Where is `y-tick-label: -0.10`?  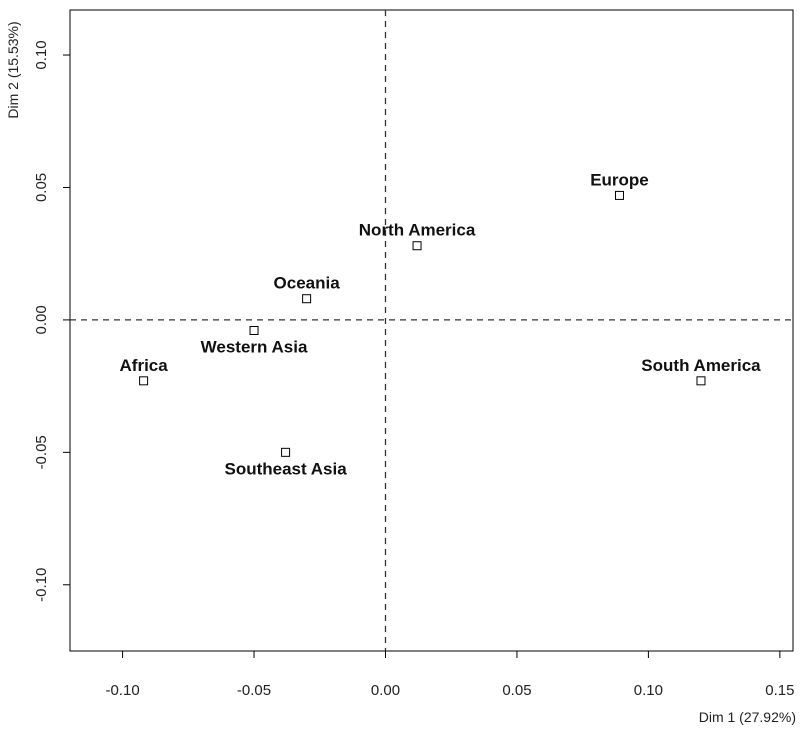 y-tick-label: -0.10 is located at coordinates (41, 585).